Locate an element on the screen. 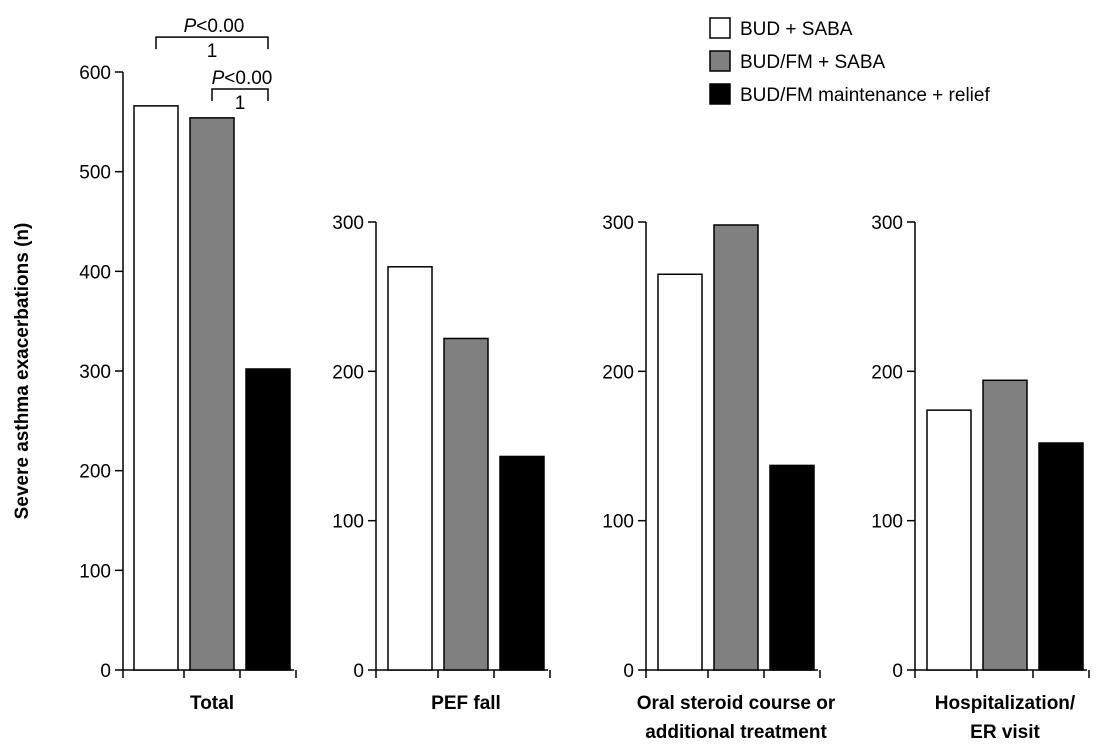 This screenshot has width=1097, height=750. y-tick-label-2-2: 200 is located at coordinates (618, 372).